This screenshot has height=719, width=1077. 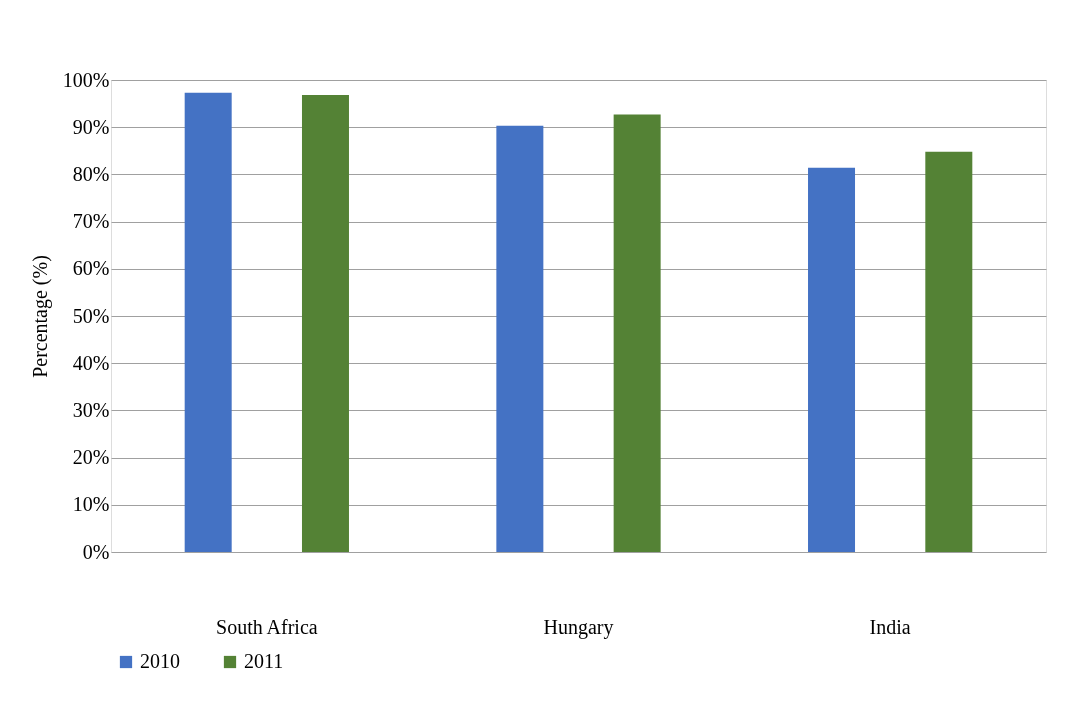 I want to click on x-tick-label: Hungary, so click(x=578, y=627).